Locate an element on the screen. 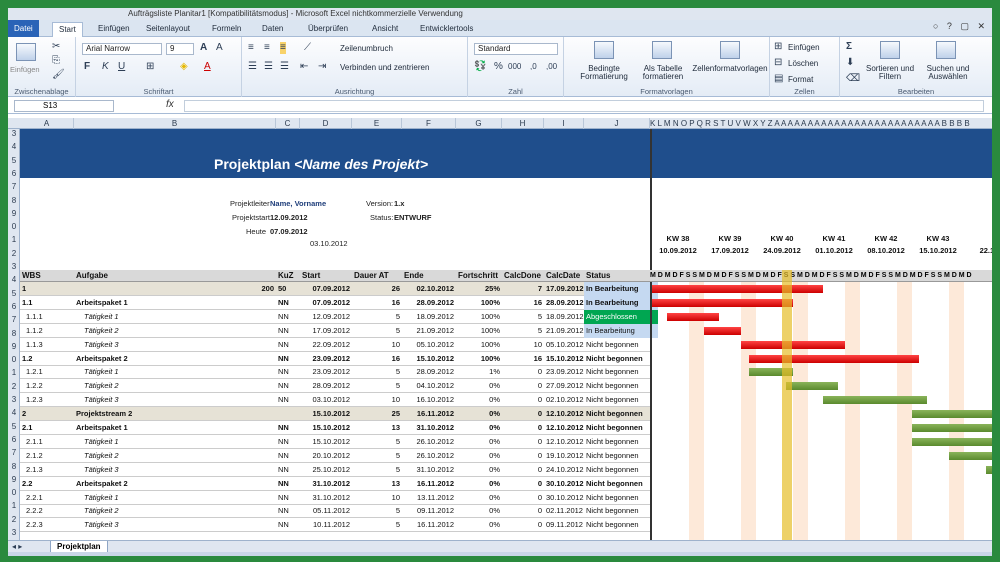 This screenshot has height=562, width=1000. cell-ende: 21.09.2012 is located at coordinates (435, 330).